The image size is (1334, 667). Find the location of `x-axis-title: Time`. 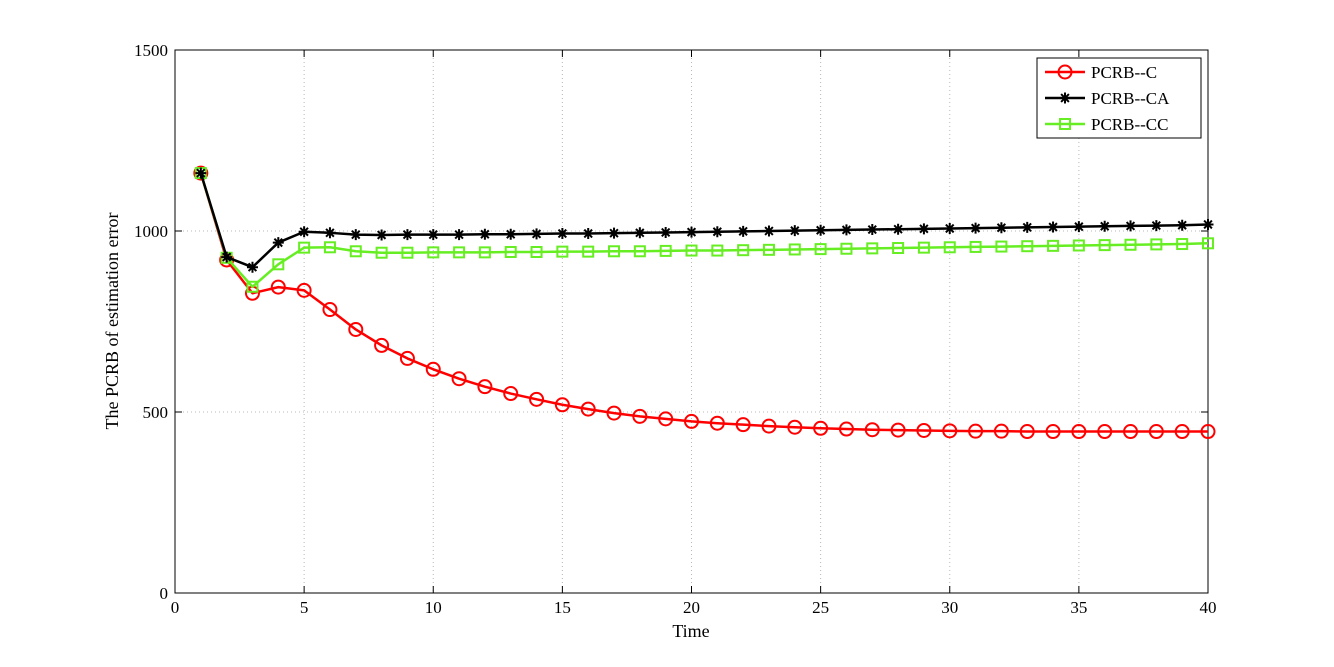

x-axis-title: Time is located at coordinates (690, 631).